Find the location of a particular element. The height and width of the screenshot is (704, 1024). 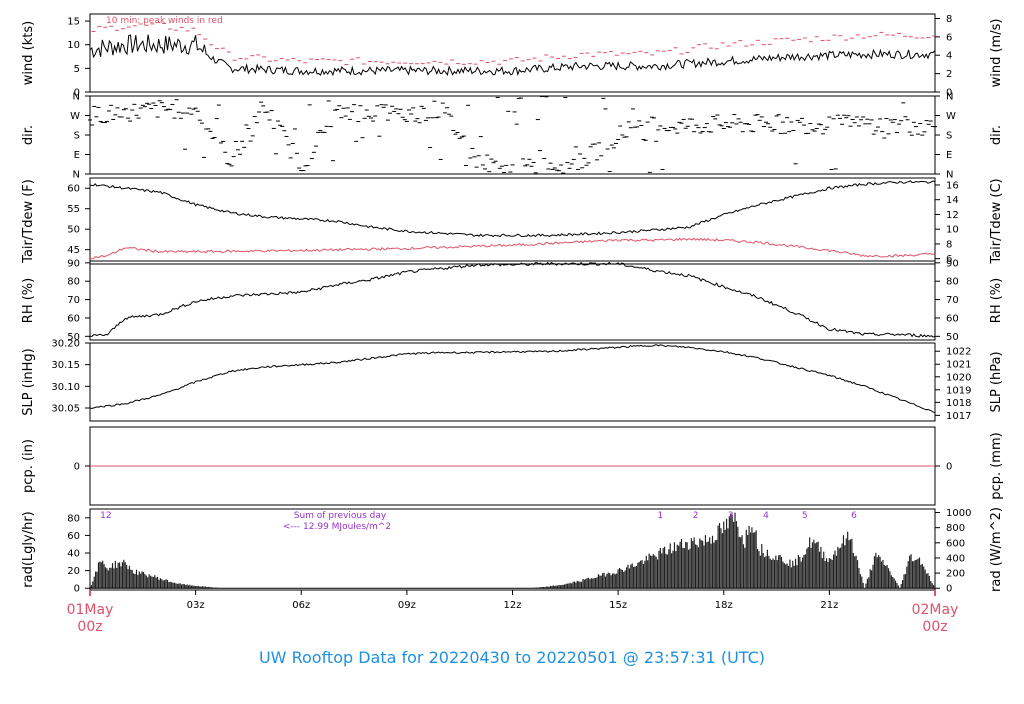

right-tick-label: 1019 is located at coordinates (958, 390).